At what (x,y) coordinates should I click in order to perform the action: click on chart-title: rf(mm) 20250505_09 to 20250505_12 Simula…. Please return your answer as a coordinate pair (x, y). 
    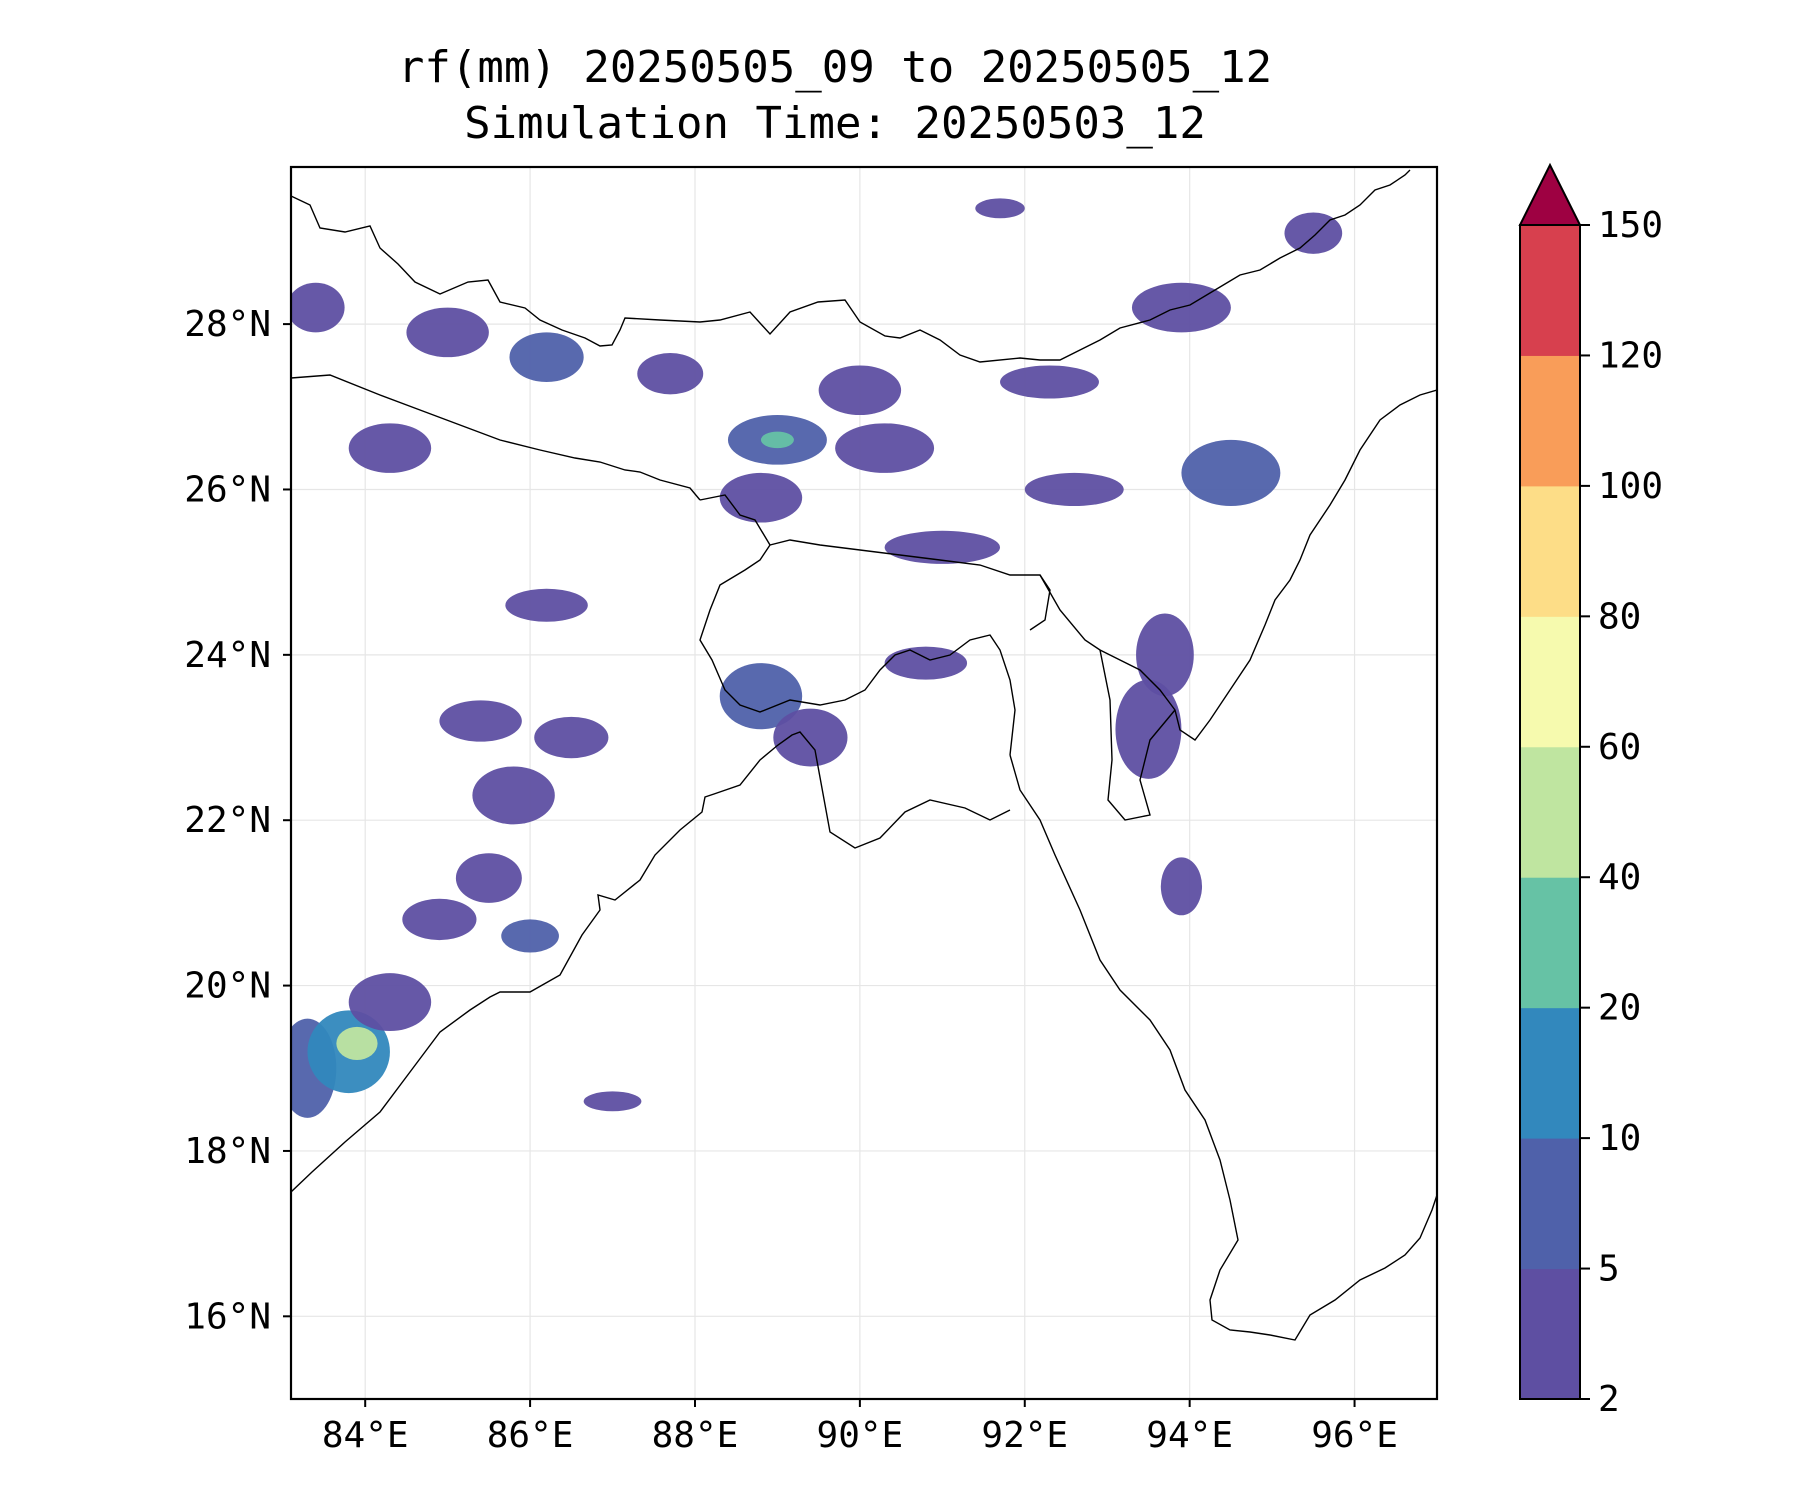
    Looking at the image, I should click on (835, 96).